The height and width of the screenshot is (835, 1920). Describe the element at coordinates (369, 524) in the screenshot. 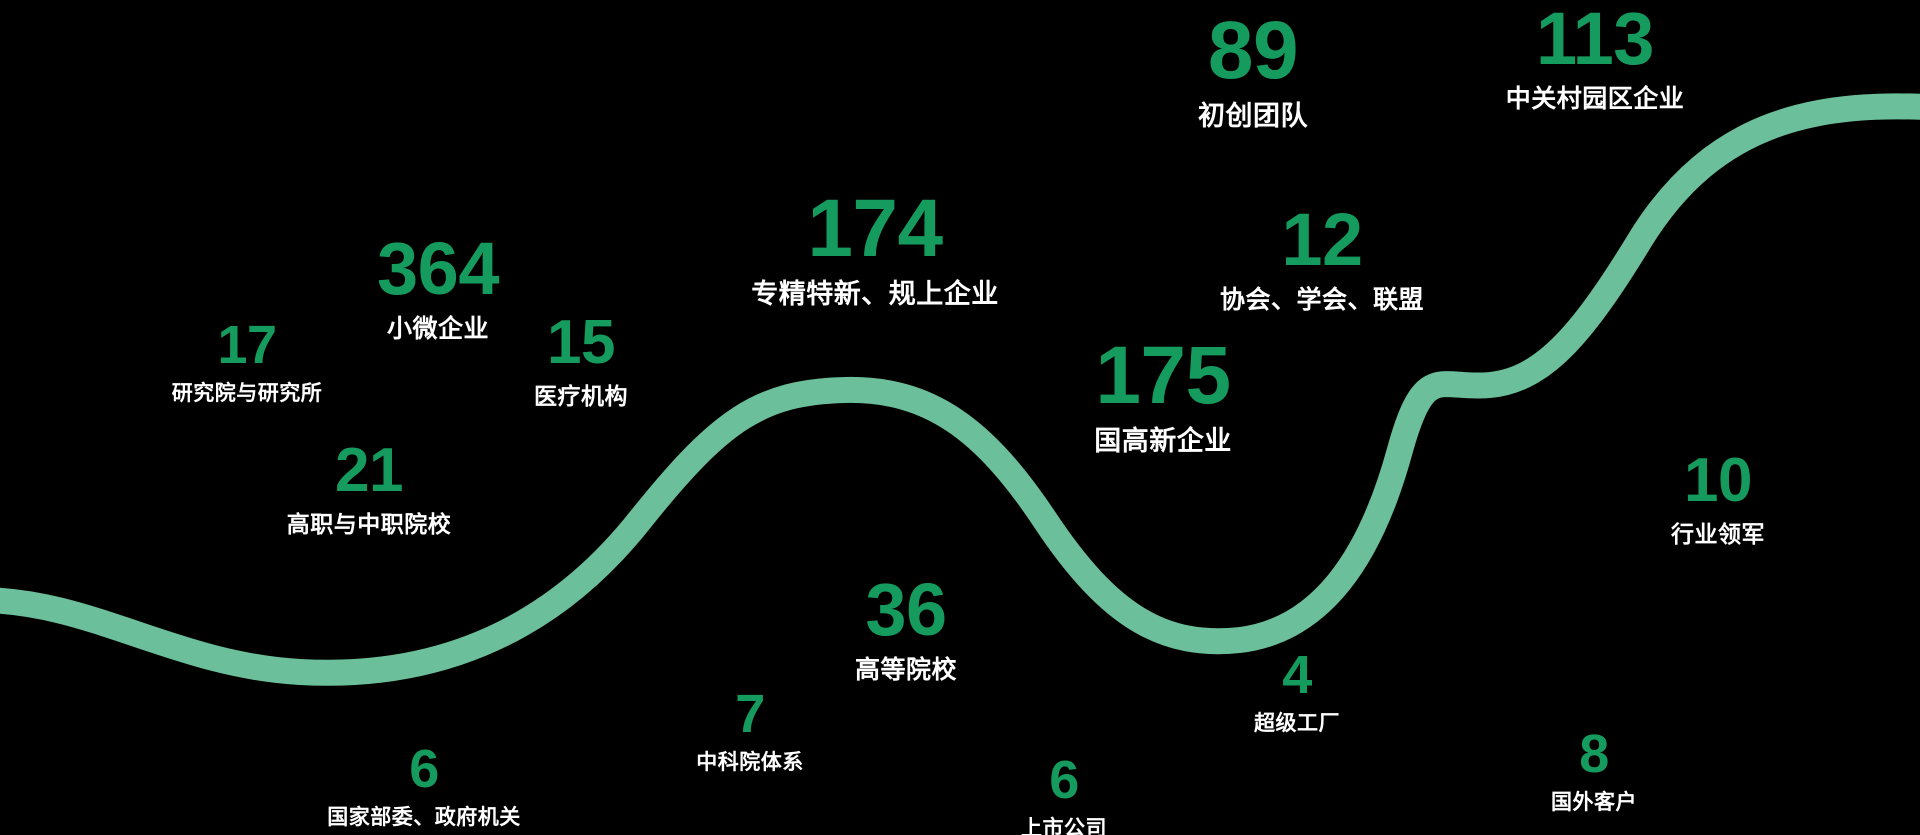

I see `stat-label: 高职与中职院校` at that location.